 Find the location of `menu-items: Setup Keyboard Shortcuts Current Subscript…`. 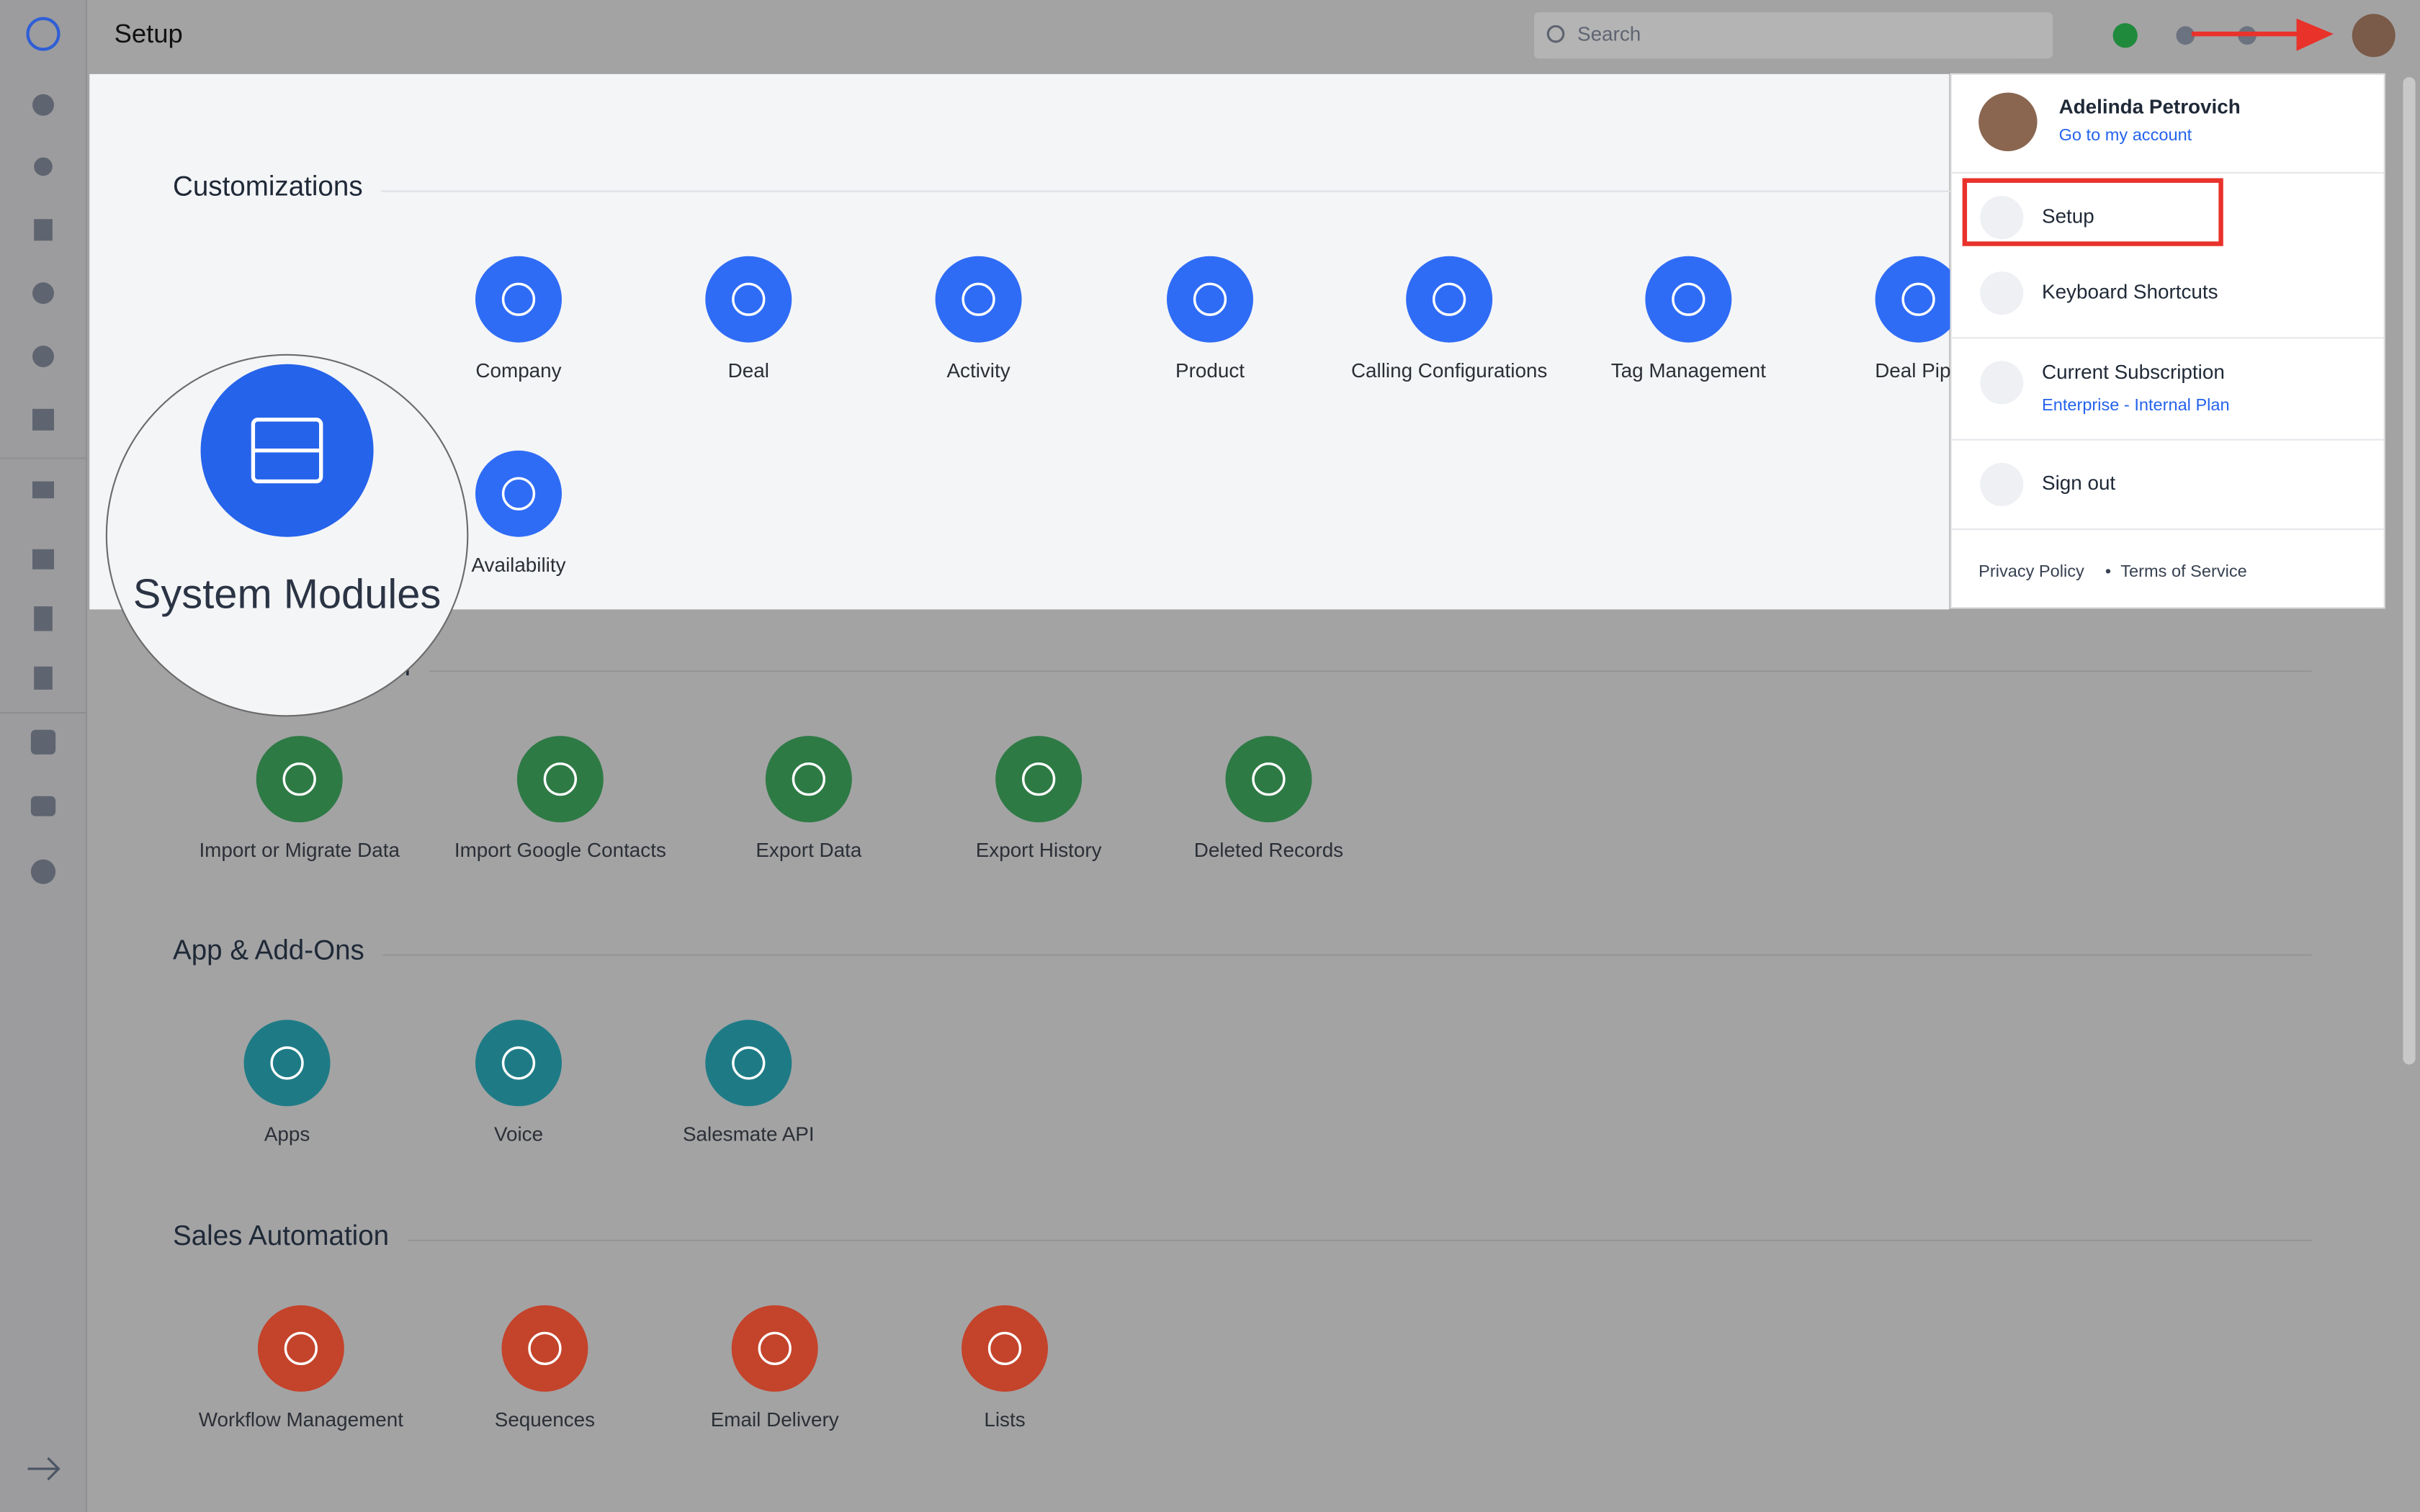

menu-items: Setup Keyboard Shortcuts Current Subscript… is located at coordinates (2167, 375).